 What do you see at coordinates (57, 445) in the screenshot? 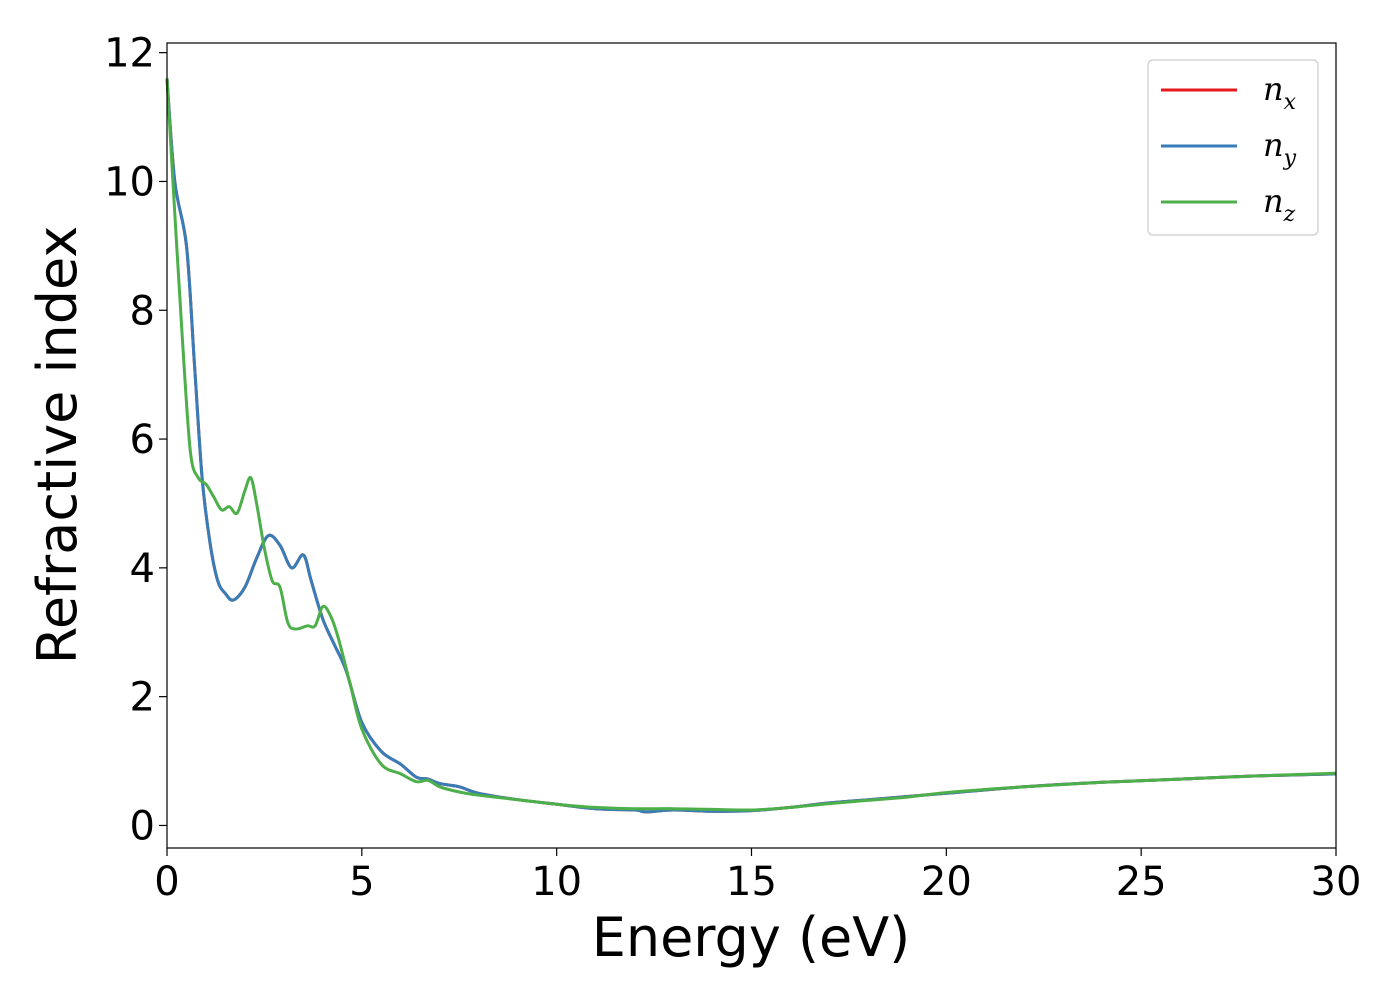
I see `y-axis-title: Refractive index` at bounding box center [57, 445].